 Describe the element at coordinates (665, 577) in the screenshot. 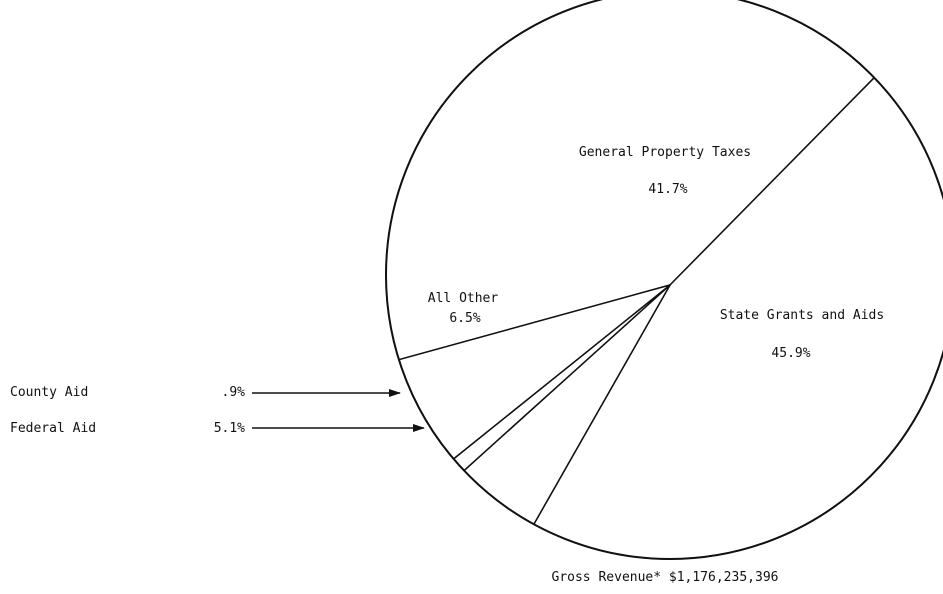

I see `chart-caption: Gross Revenue* $1,176,235,396` at that location.